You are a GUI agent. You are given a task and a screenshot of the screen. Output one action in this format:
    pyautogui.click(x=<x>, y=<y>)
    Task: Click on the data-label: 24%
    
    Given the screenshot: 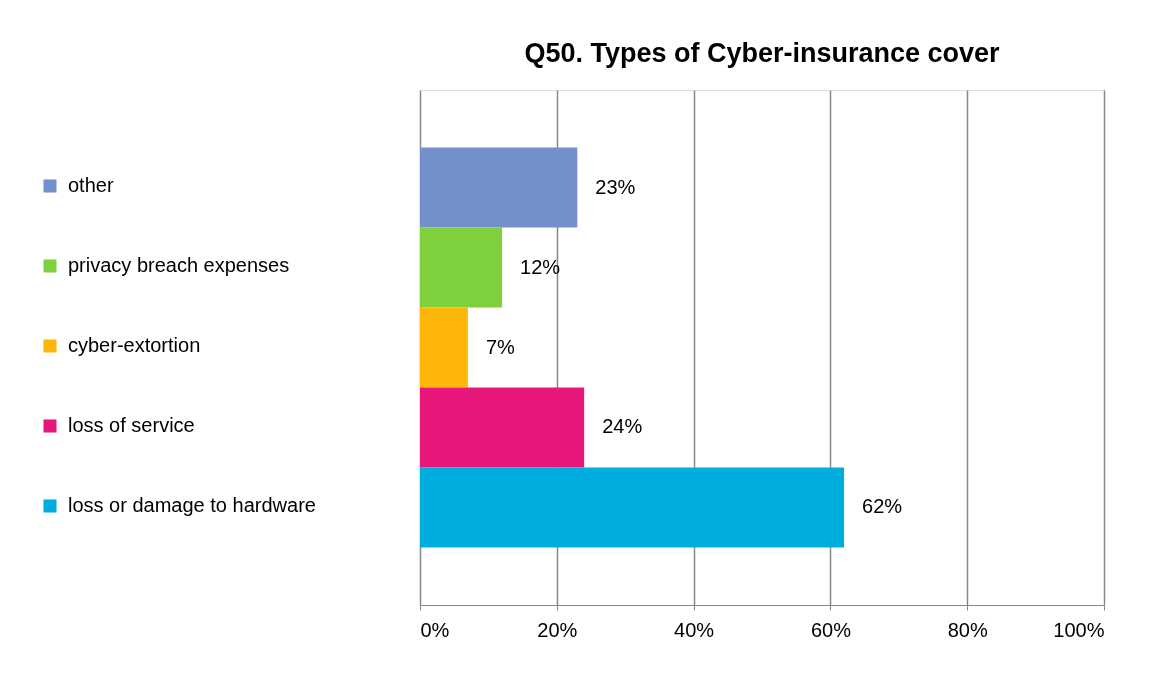 What is the action you would take?
    pyautogui.click(x=622, y=426)
    